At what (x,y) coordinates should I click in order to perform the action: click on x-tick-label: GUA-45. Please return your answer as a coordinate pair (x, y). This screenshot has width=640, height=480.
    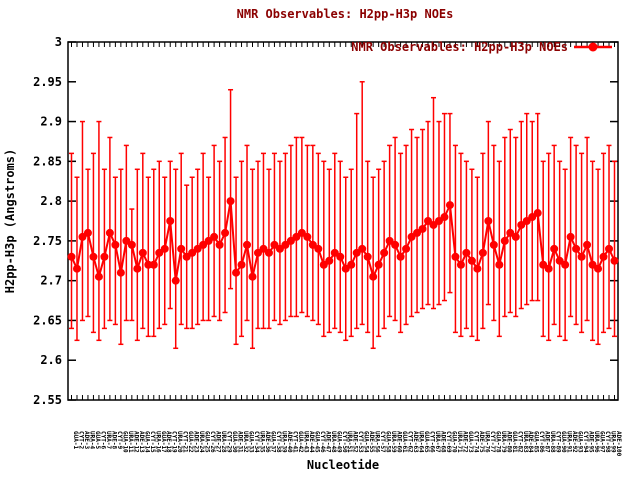
    Looking at the image, I should click on (316, 442).